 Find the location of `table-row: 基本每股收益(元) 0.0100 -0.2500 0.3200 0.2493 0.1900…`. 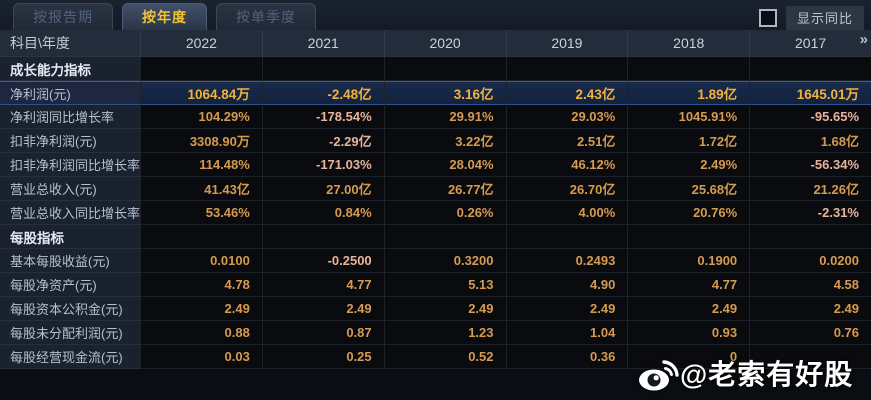

table-row: 基本每股收益(元) 0.0100 -0.2500 0.3200 0.2493 0.1900… is located at coordinates (435, 261).